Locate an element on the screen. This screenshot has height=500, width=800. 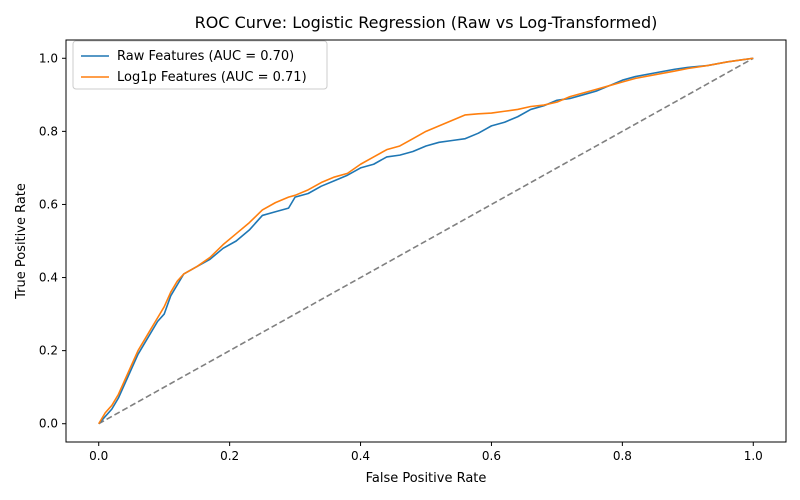
x-tick-label: 0.0 is located at coordinates (98, 456).